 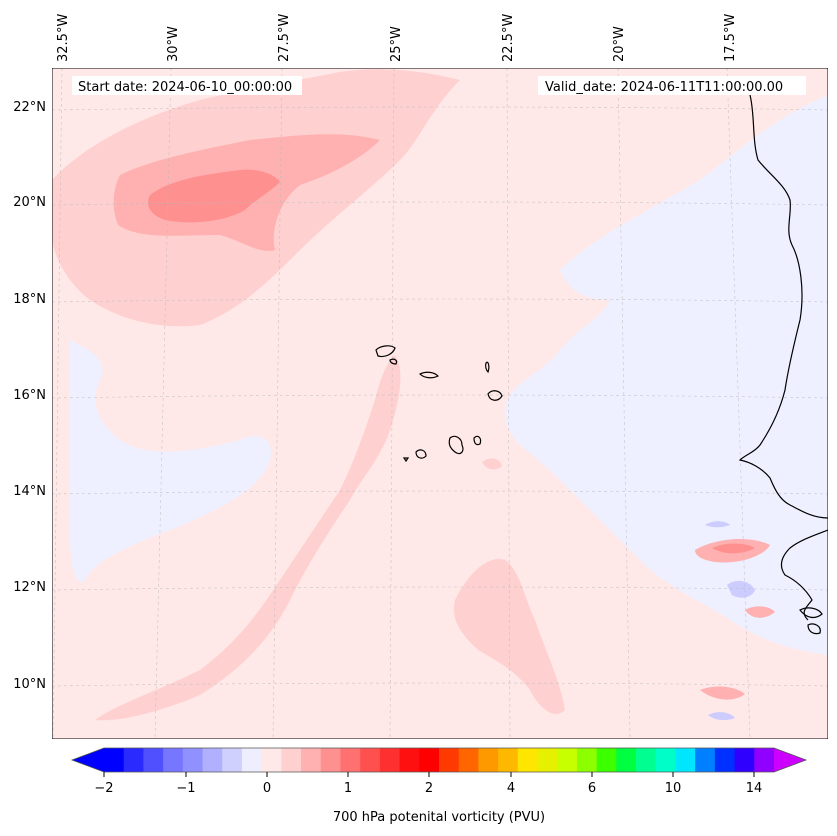 What do you see at coordinates (88, 760) in the screenshot?
I see `colorbar-min-extend` at bounding box center [88, 760].